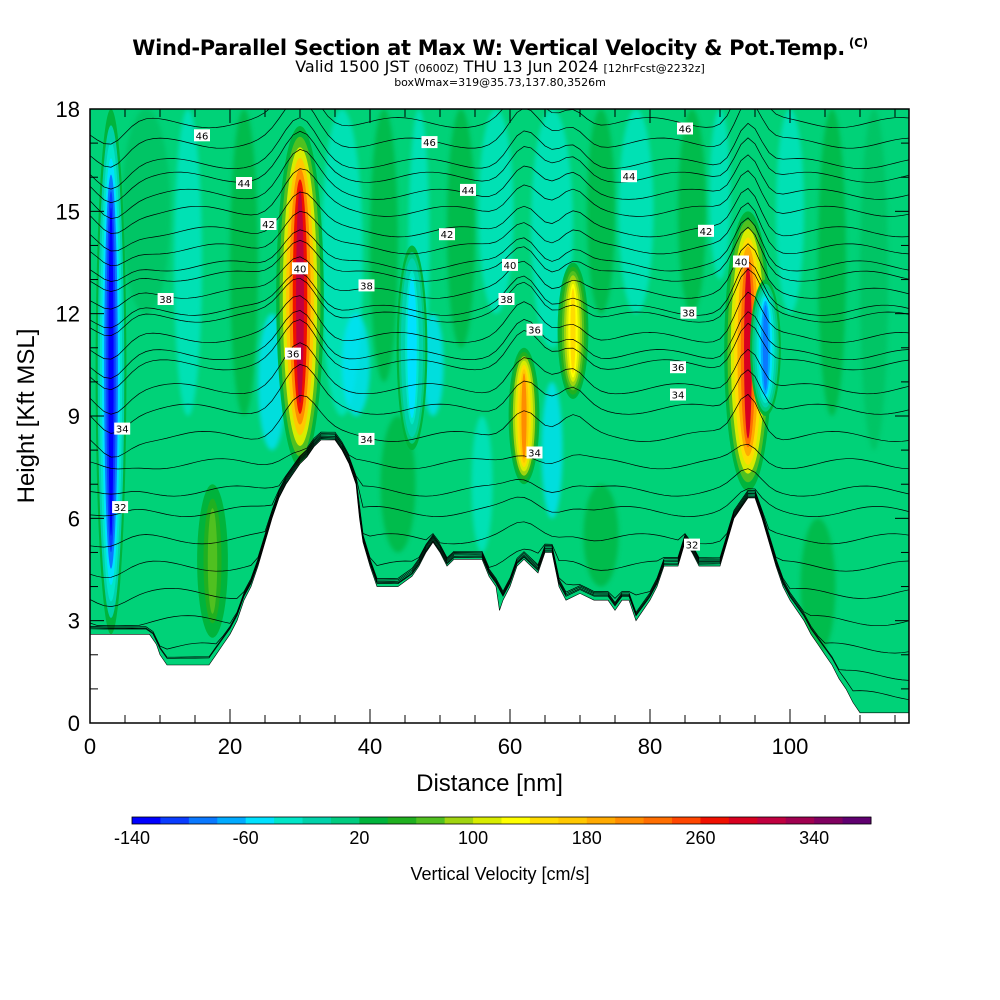  I want to click on contour-label-text: 42, so click(447, 235).